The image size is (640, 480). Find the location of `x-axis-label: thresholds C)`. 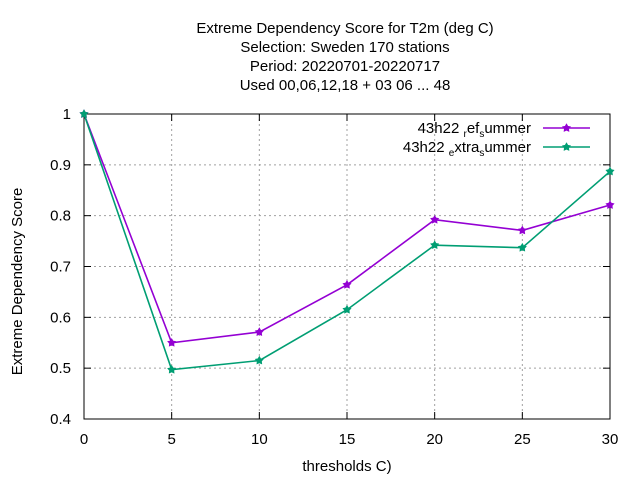

x-axis-label: thresholds C) is located at coordinates (346, 466).